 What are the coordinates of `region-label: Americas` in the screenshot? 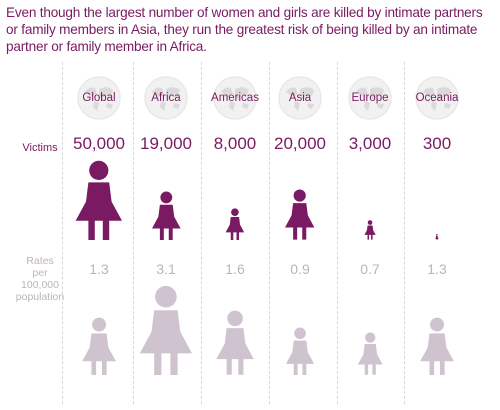 It's located at (235, 98).